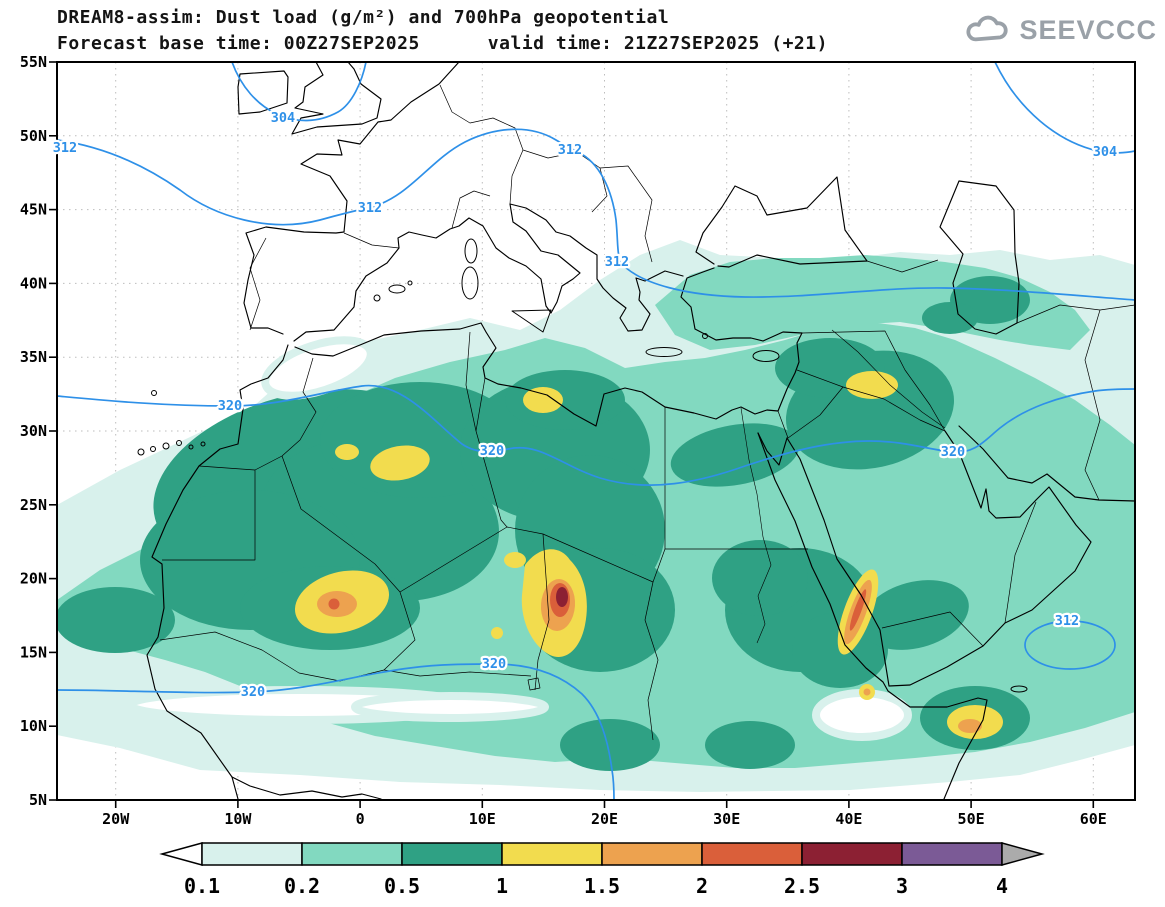 This screenshot has width=1165, height=907. I want to click on colorbar-level-label: 3, so click(902, 886).